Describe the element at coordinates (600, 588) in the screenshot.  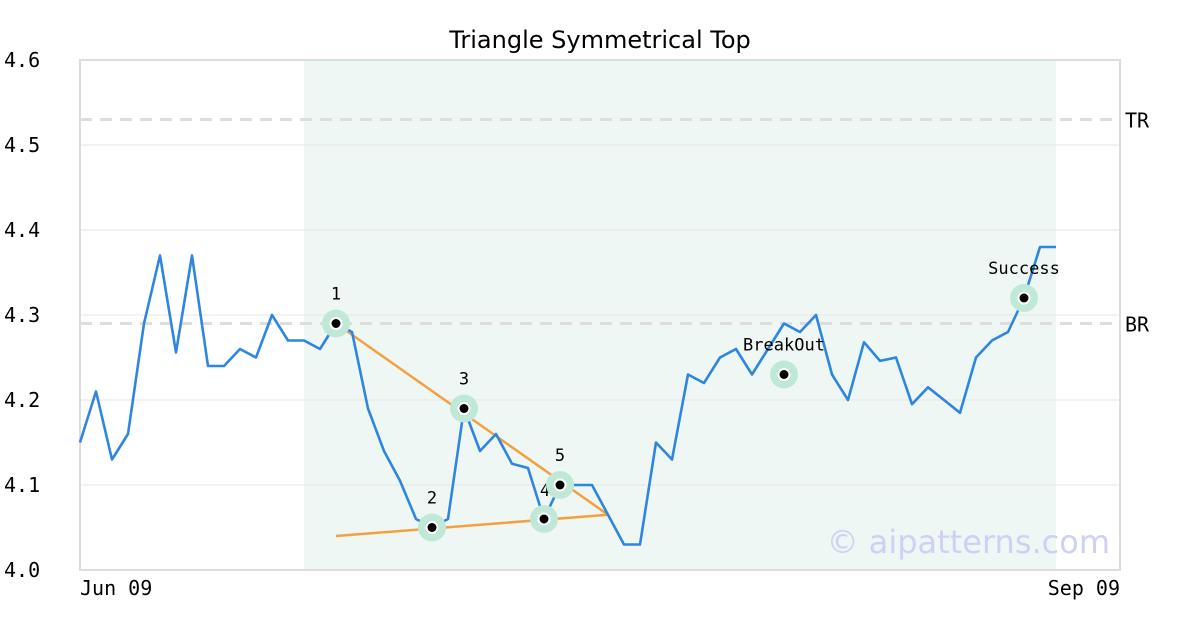
I see `x-axis-ticks: Jun 09 Sep 09` at that location.